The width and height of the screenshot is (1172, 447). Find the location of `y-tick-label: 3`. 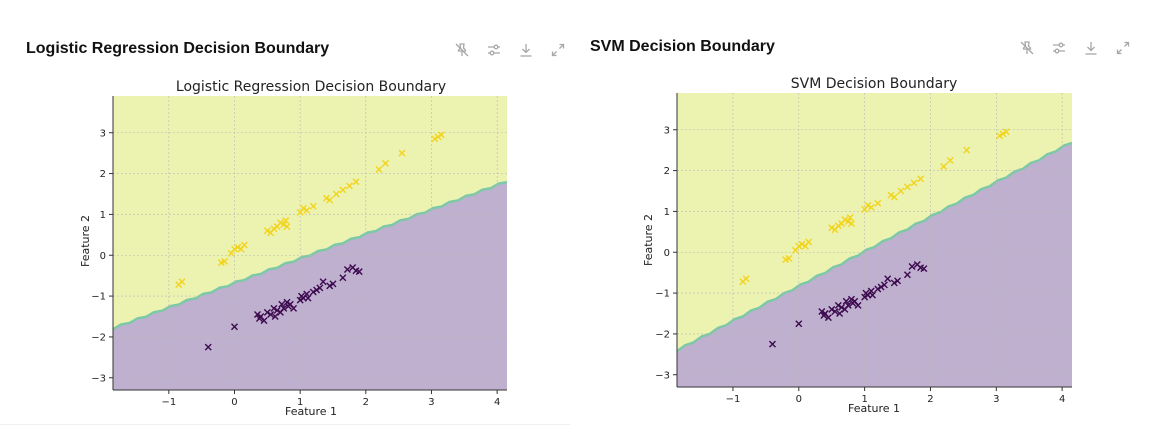

y-tick-label: 3 is located at coordinates (103, 133).